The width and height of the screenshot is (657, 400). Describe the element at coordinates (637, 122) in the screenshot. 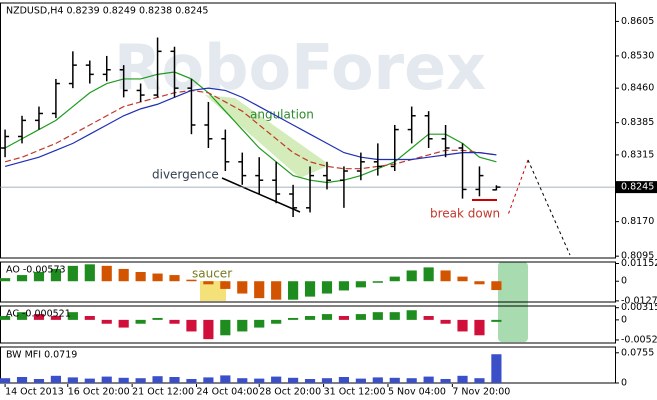

I see `y-tick-label: 0.8385` at that location.